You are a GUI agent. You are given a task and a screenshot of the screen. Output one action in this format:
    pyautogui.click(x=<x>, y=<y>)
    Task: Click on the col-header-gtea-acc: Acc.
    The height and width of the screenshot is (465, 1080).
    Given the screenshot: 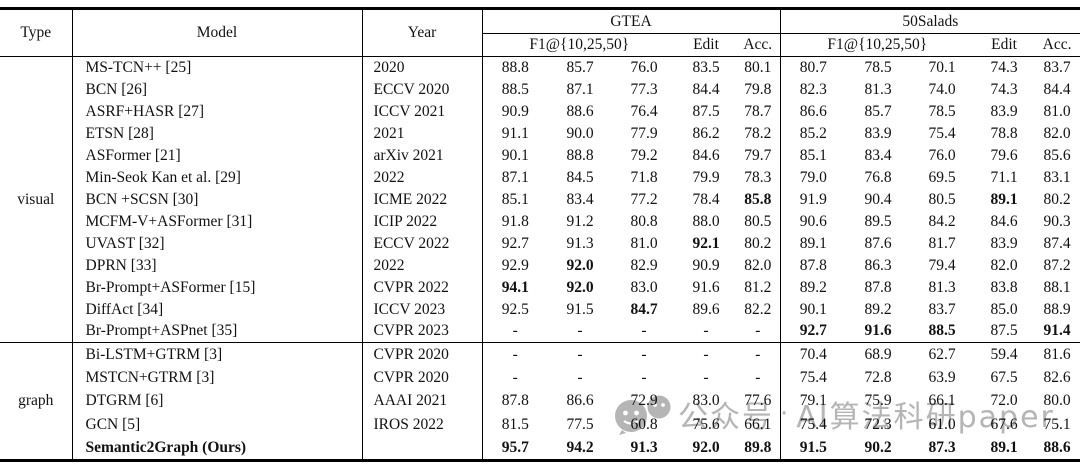 What is the action you would take?
    pyautogui.click(x=758, y=45)
    